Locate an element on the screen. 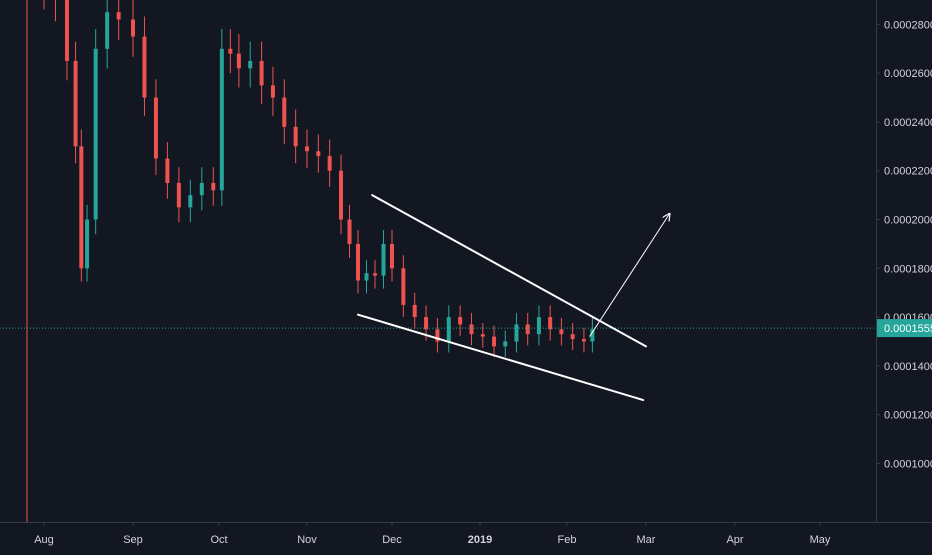  time-tick-label: Nov is located at coordinates (307, 540).